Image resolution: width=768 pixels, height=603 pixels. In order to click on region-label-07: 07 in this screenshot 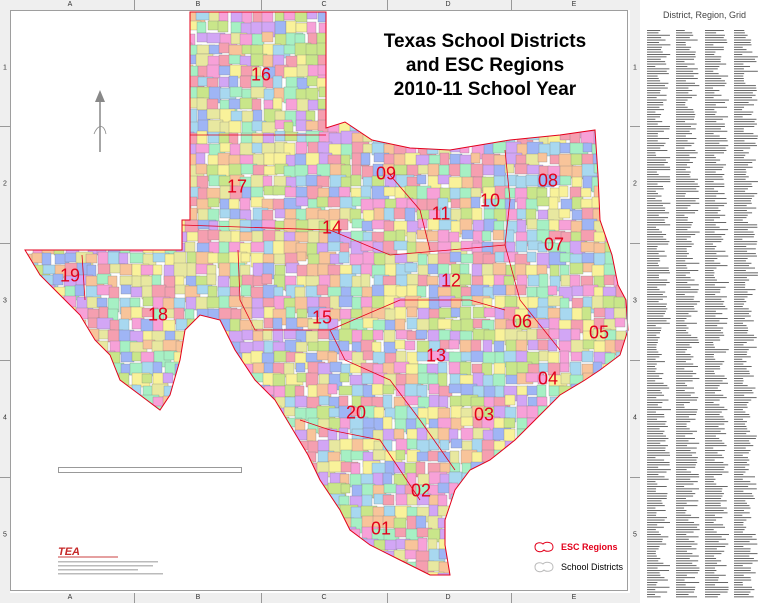, I will do `click(554, 244)`.